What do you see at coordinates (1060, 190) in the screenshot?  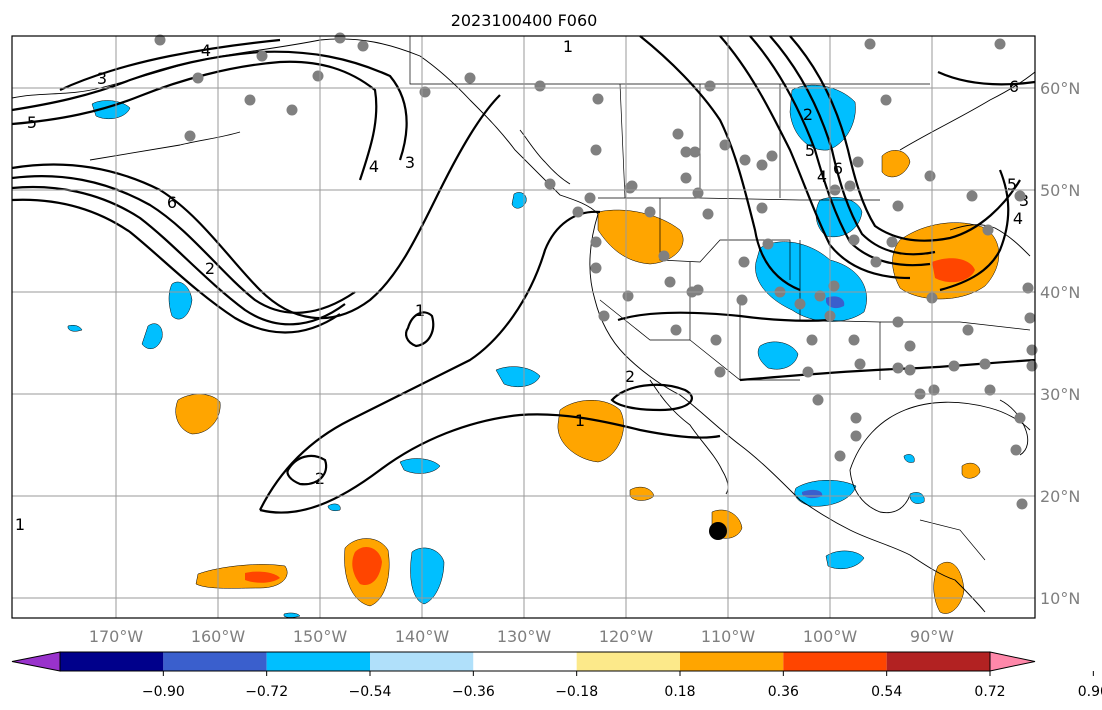 I see `latitude-label: 50°N` at bounding box center [1060, 190].